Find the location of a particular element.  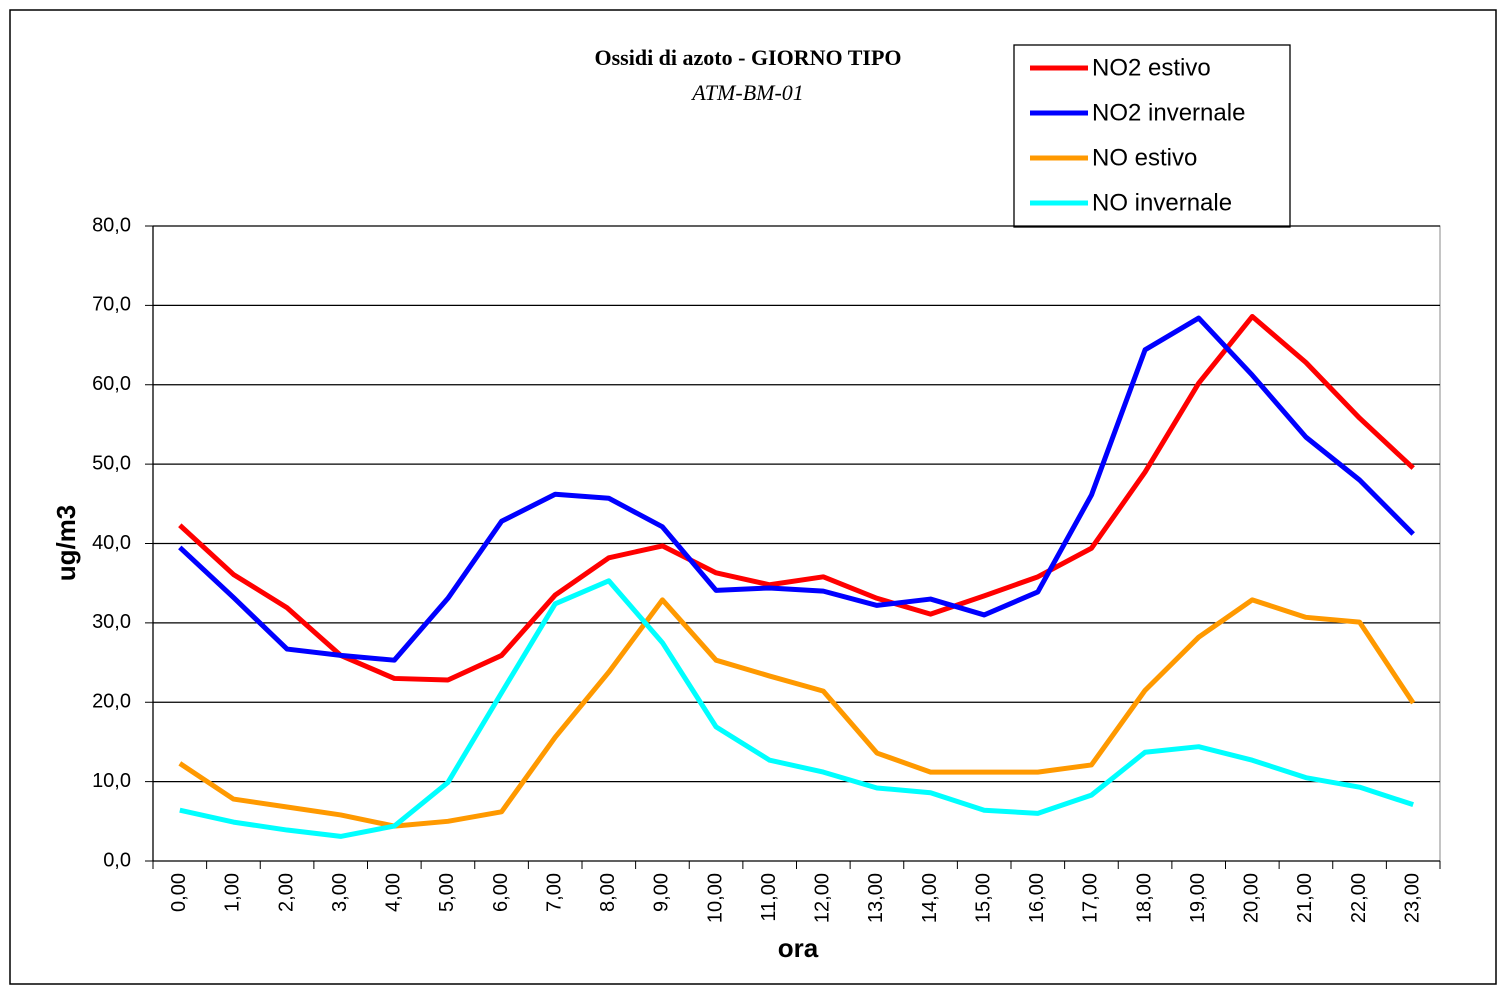

y-tick-label: 50,0 is located at coordinates (111, 463).